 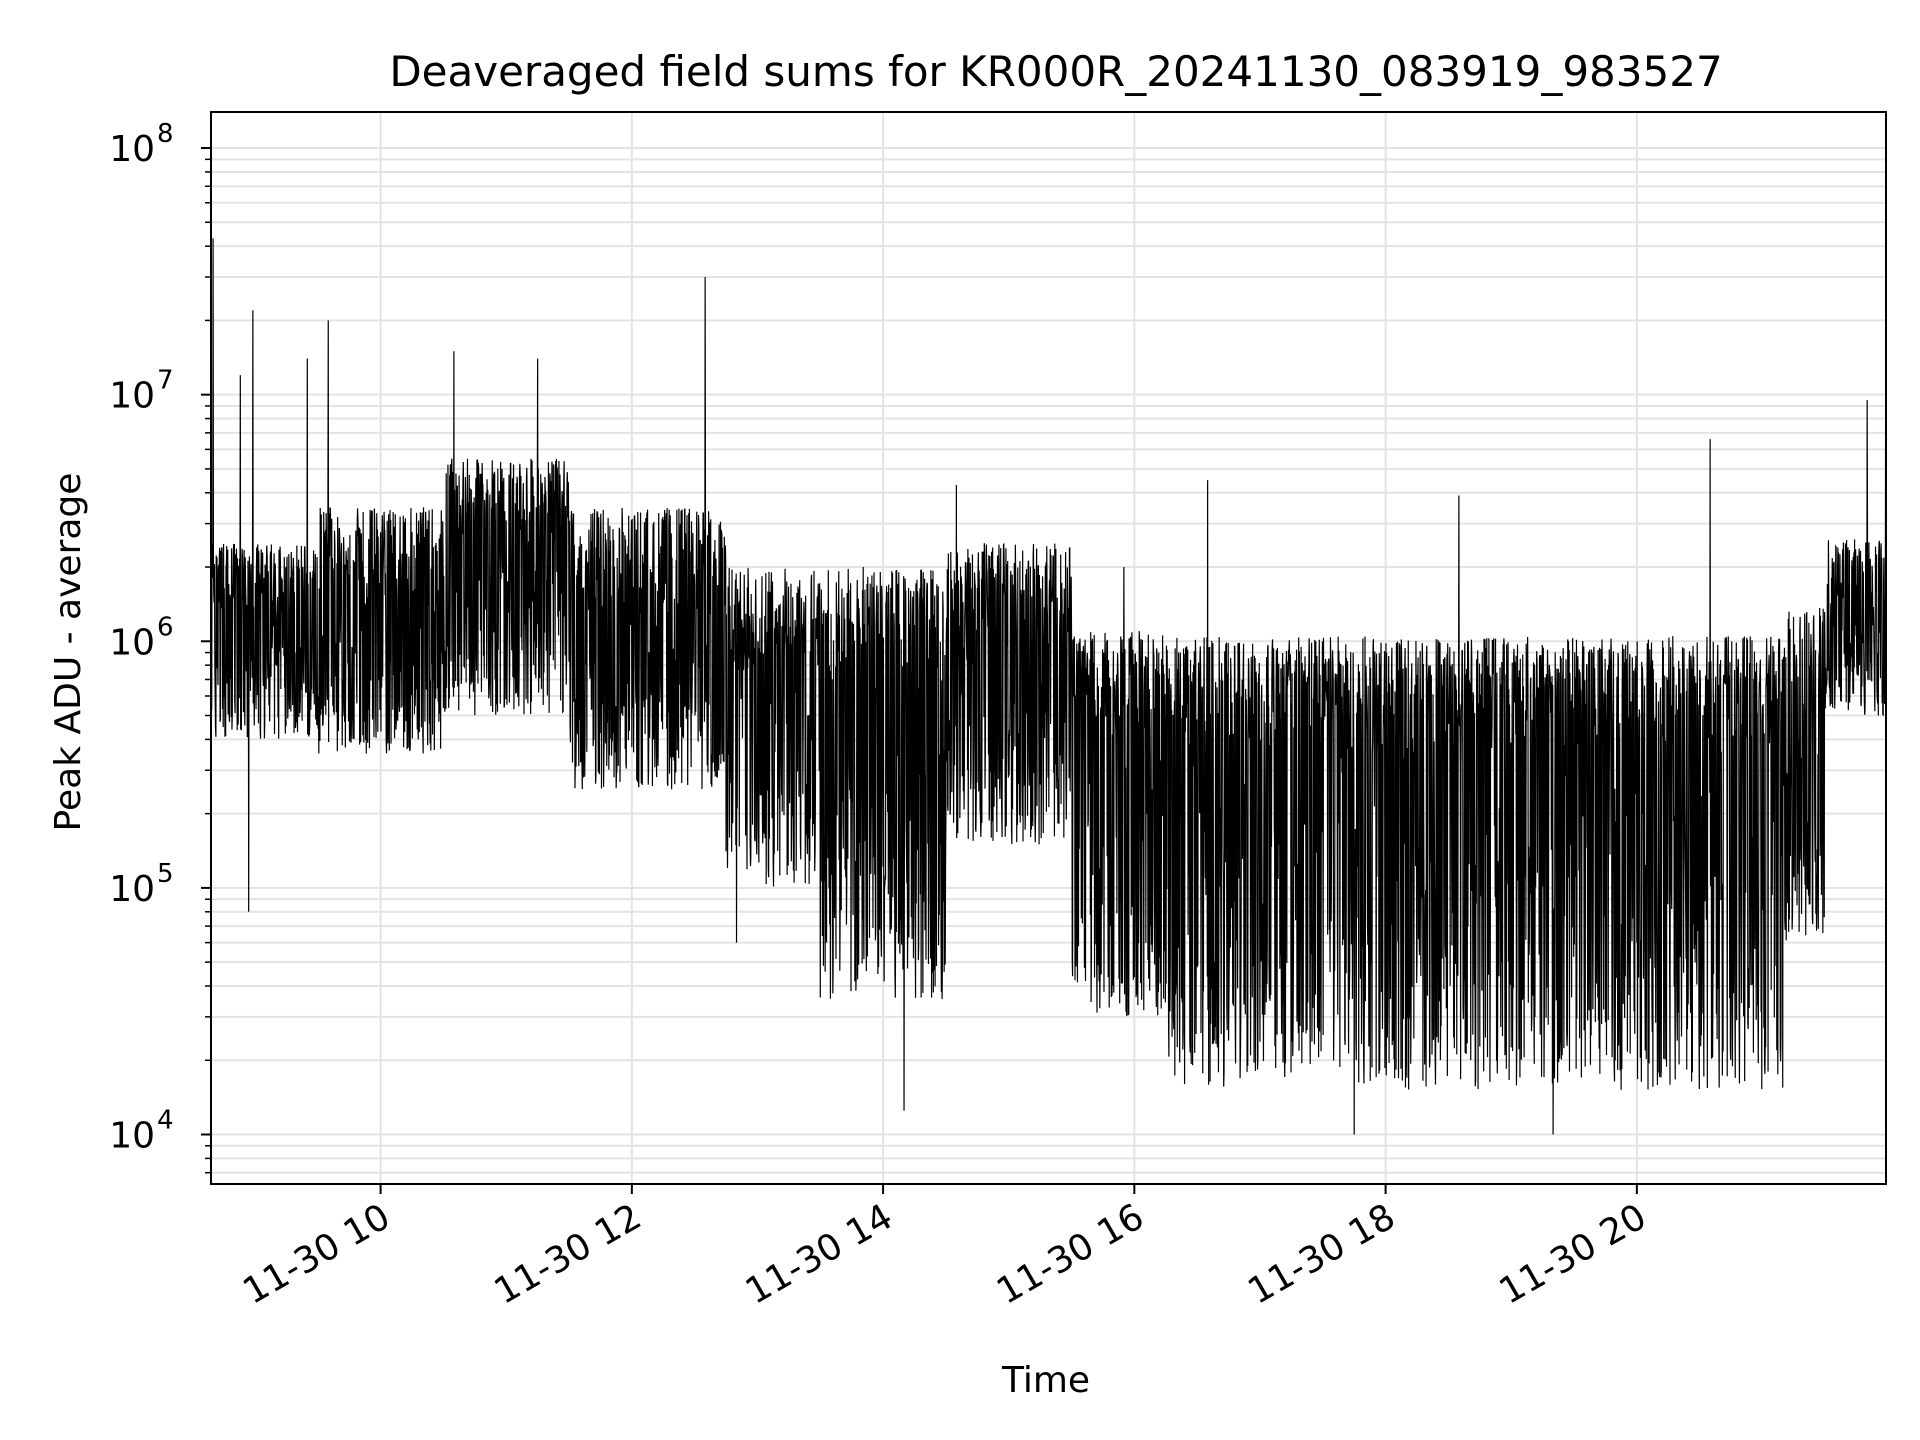 I want to click on y-axis-label: Peak ADU - average, so click(x=68, y=652).